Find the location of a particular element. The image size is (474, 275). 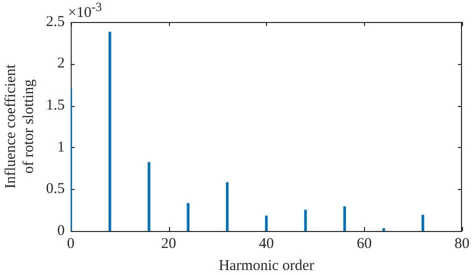

text: ×10$^{-3}$ is located at coordinates (85, 11).